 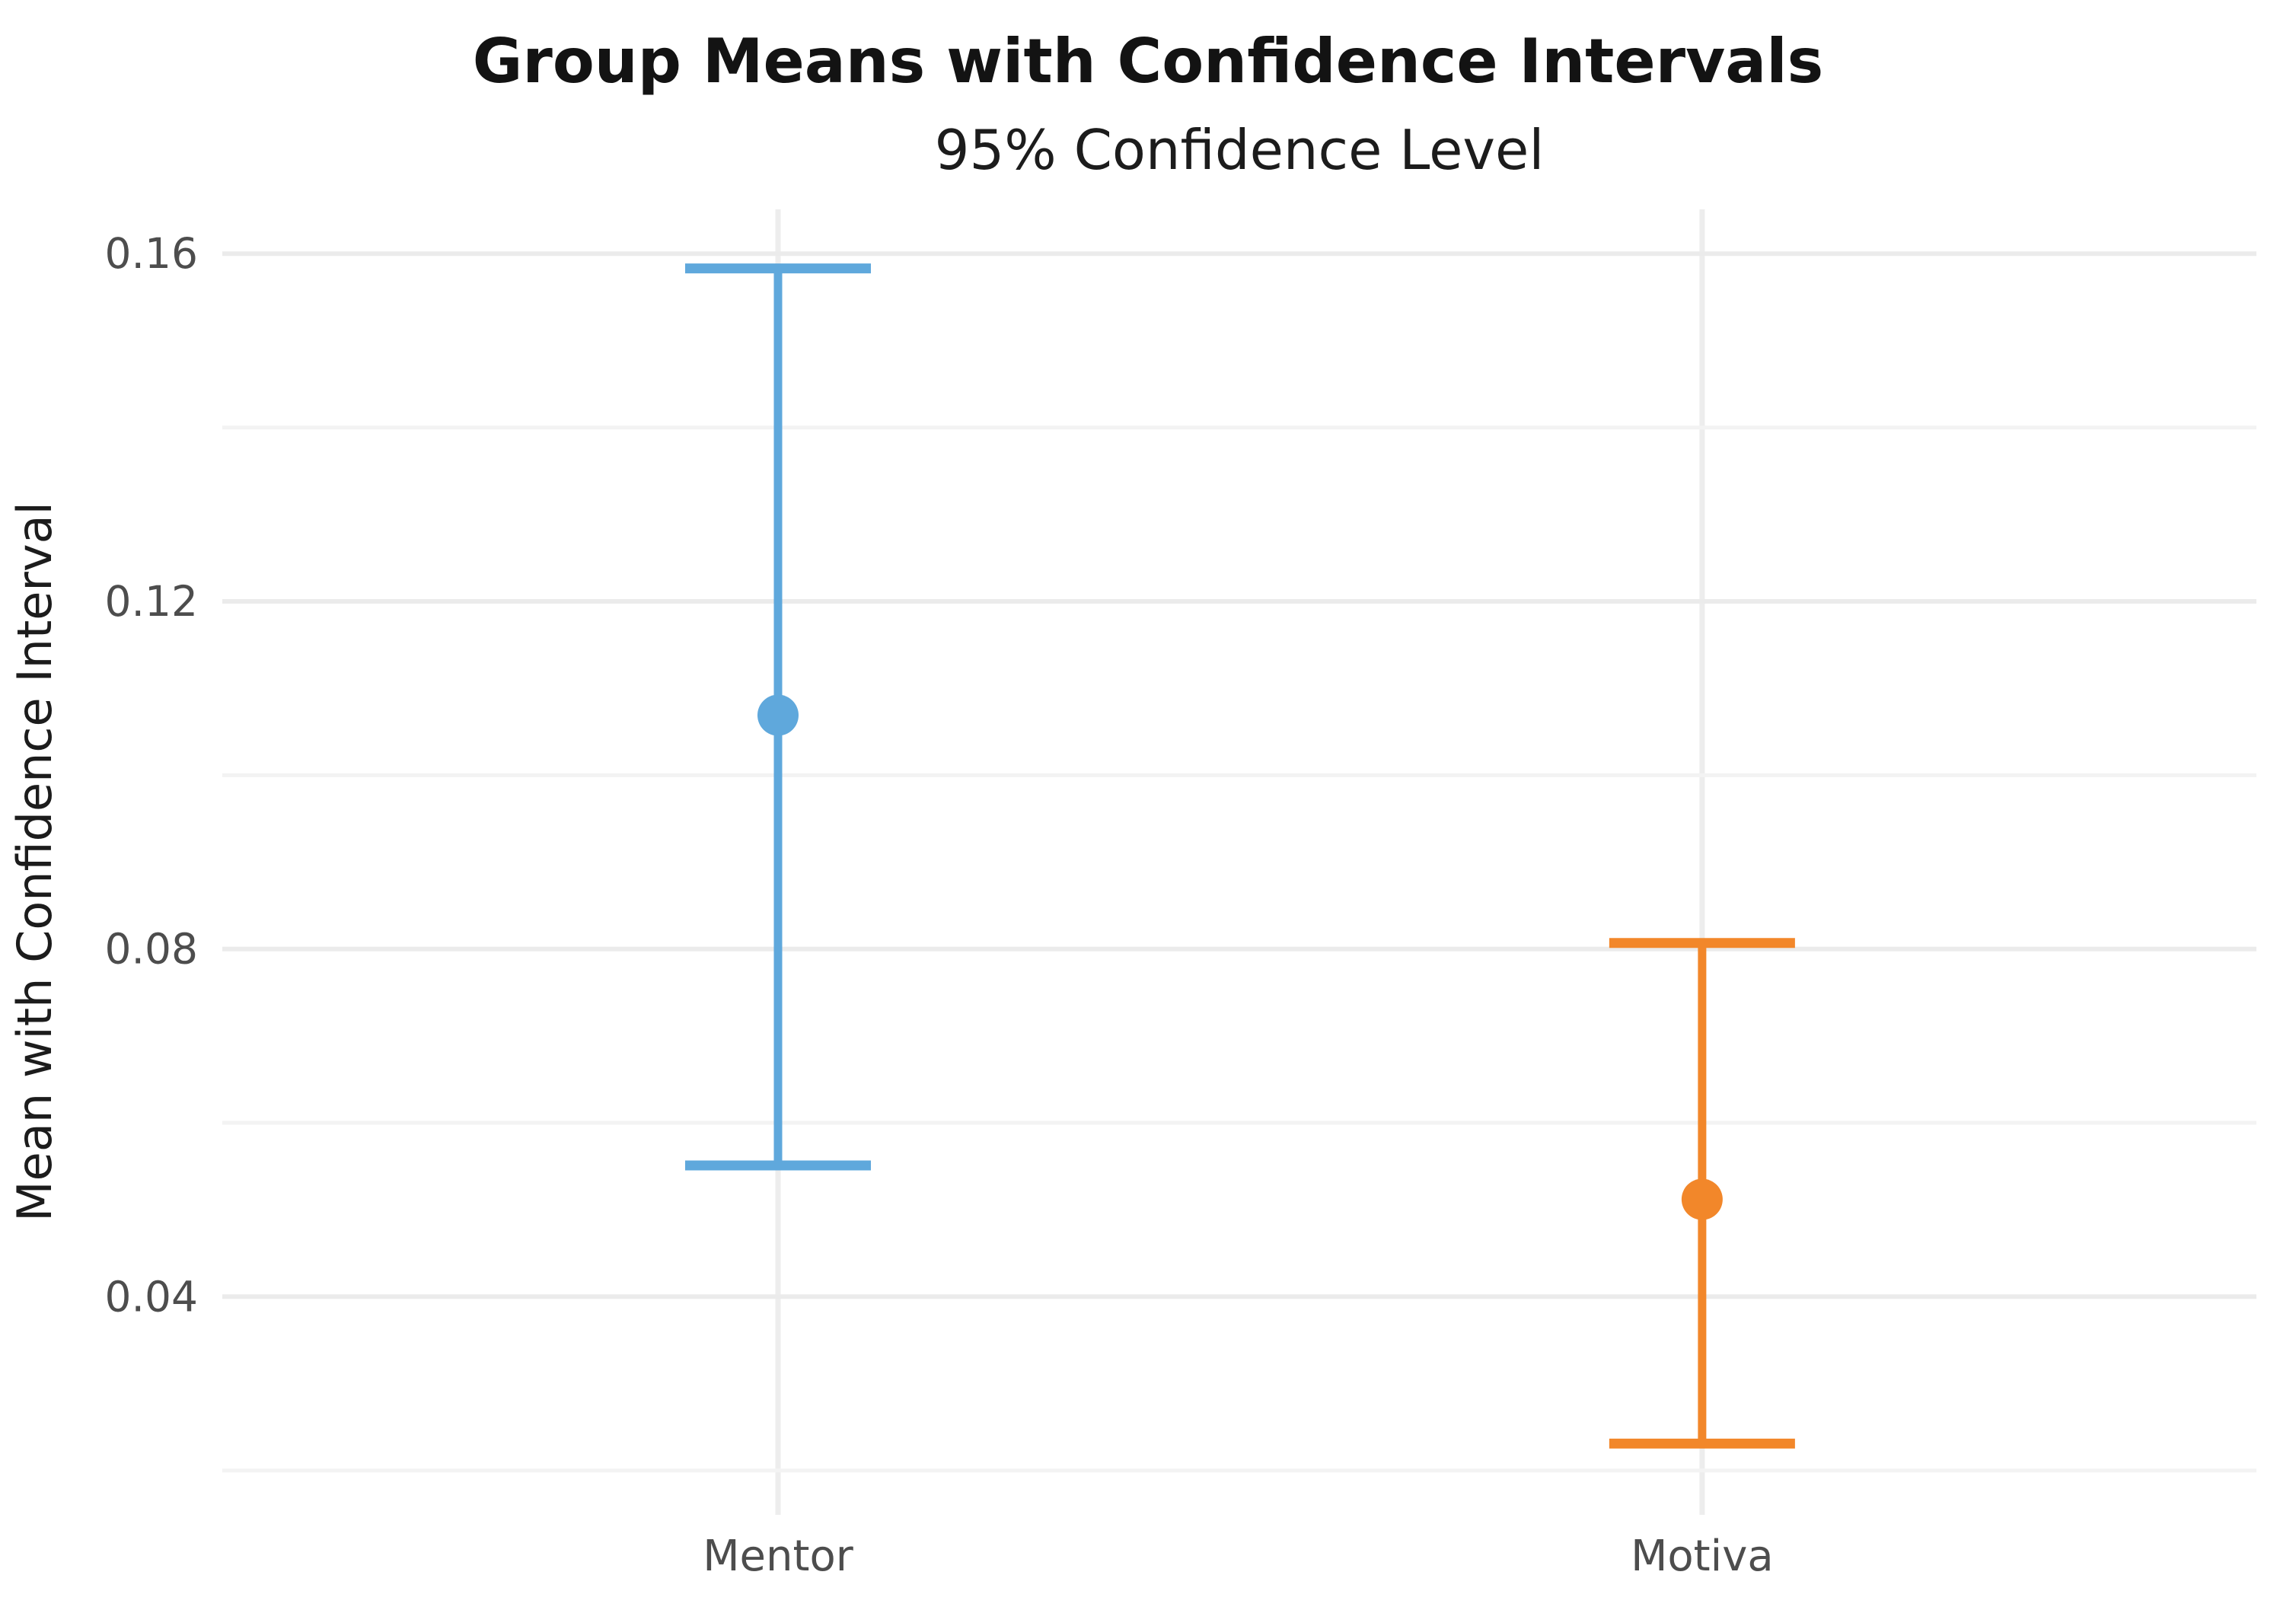 What do you see at coordinates (1703, 1557) in the screenshot?
I see `x-tick-label-motiva: Motiva` at bounding box center [1703, 1557].